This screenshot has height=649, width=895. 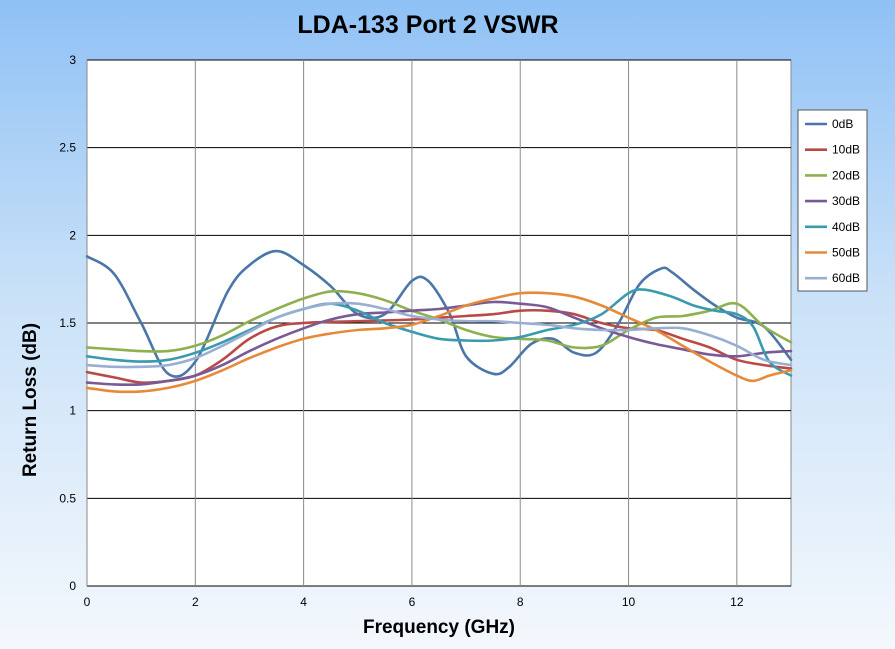 I want to click on legend-label: 0dB, so click(x=842, y=124).